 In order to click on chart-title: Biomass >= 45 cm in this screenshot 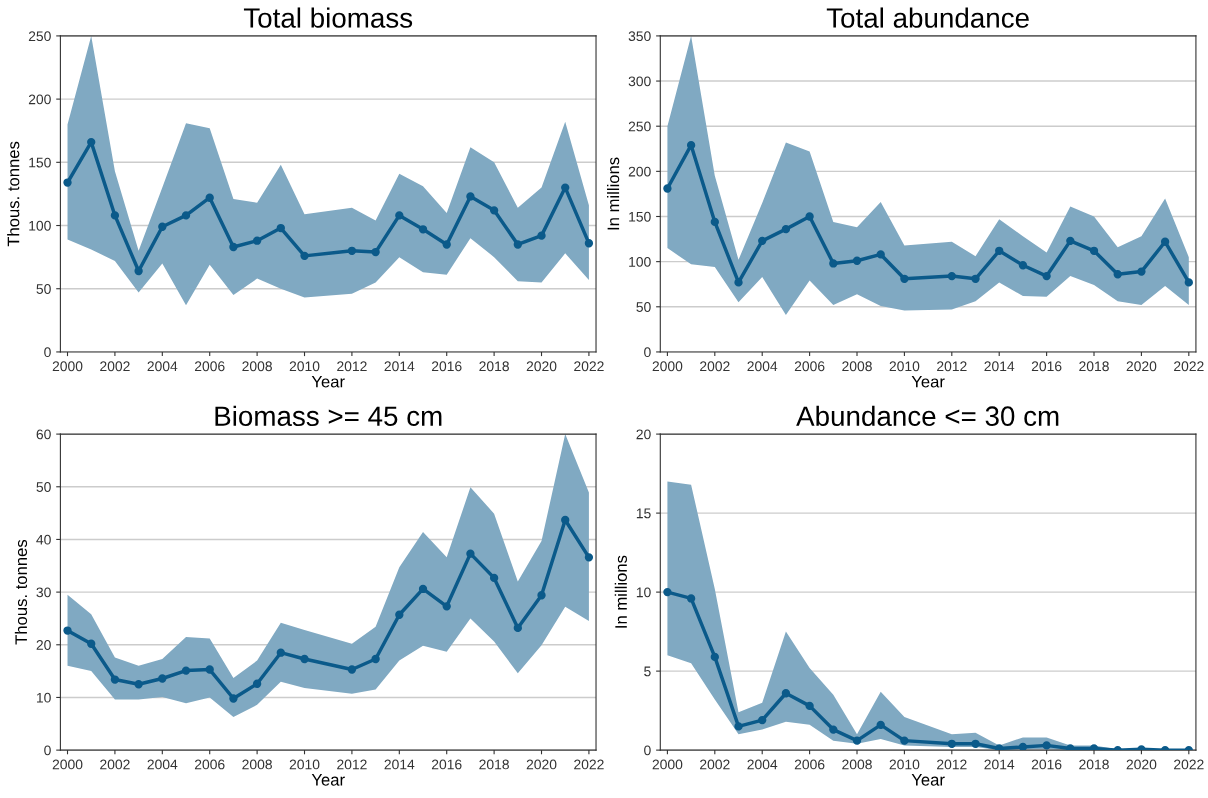, I will do `click(328, 416)`.